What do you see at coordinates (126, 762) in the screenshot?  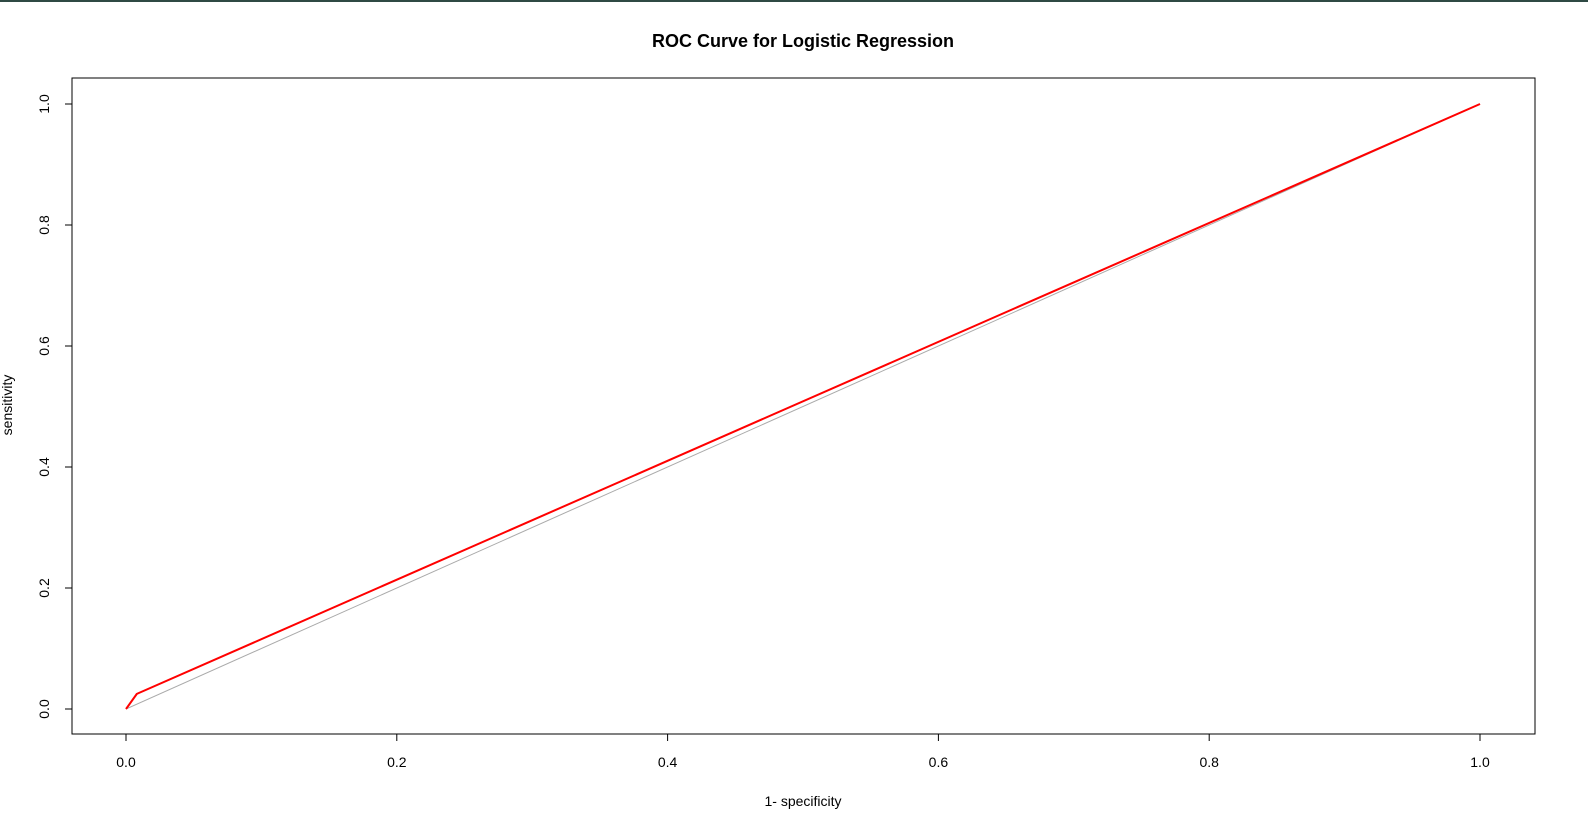 I see `x-tick-label: 0.0` at bounding box center [126, 762].